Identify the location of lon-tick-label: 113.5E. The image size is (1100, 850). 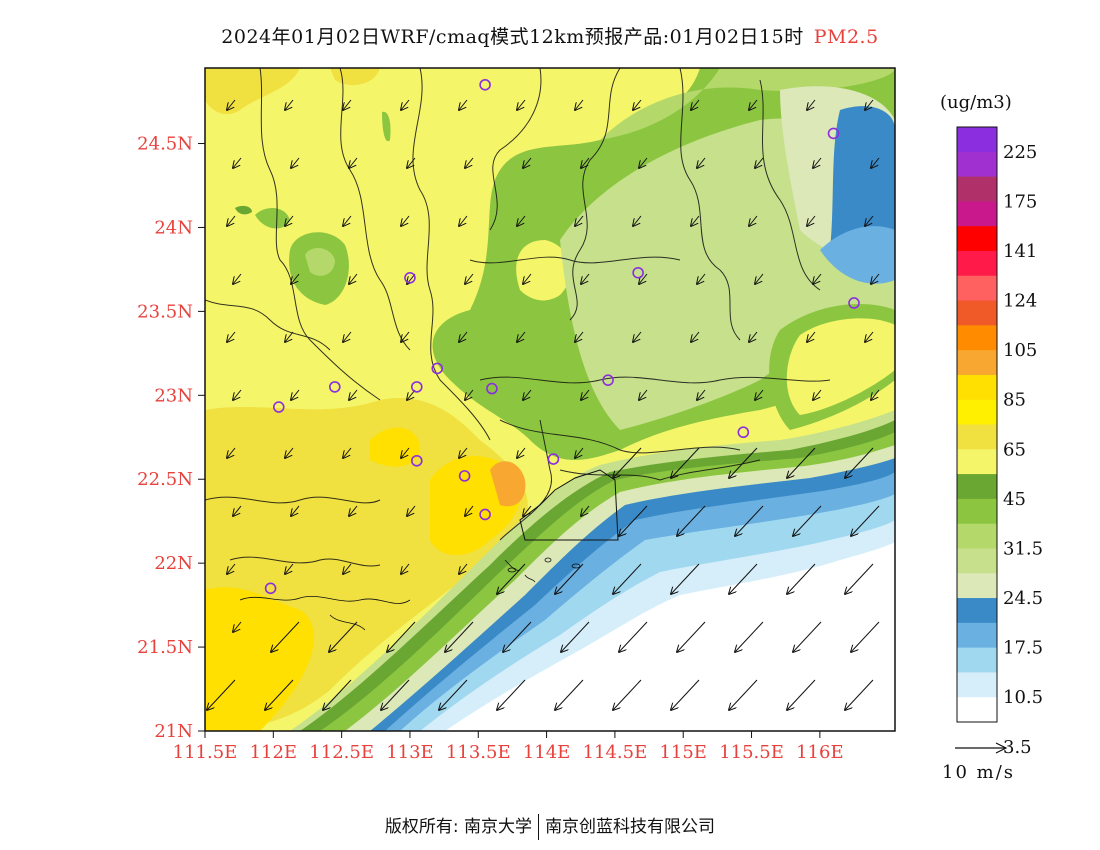
(478, 752).